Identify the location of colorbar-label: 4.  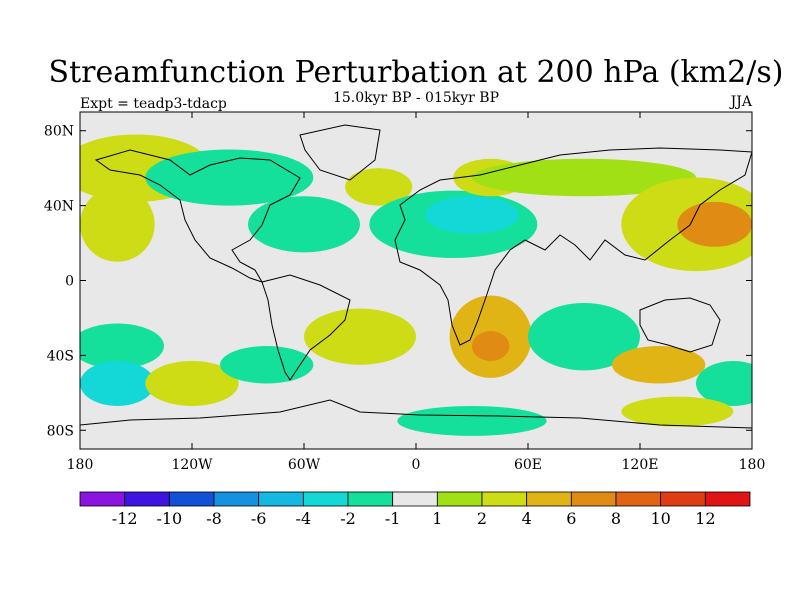
(527, 518).